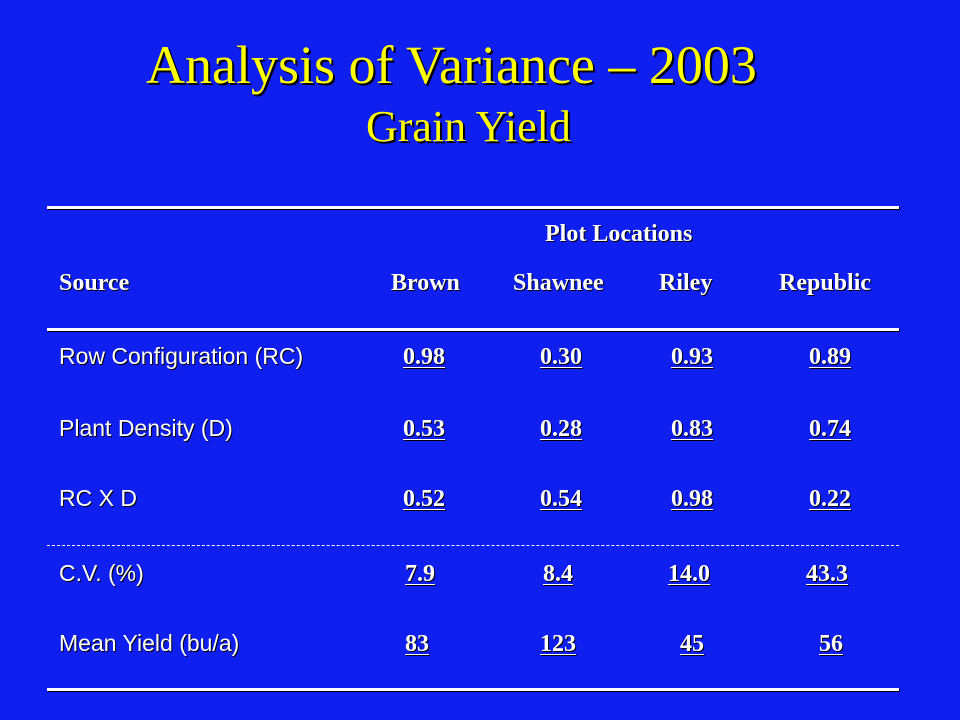  I want to click on cell-cv-shawnee: 8.4, so click(558, 574).